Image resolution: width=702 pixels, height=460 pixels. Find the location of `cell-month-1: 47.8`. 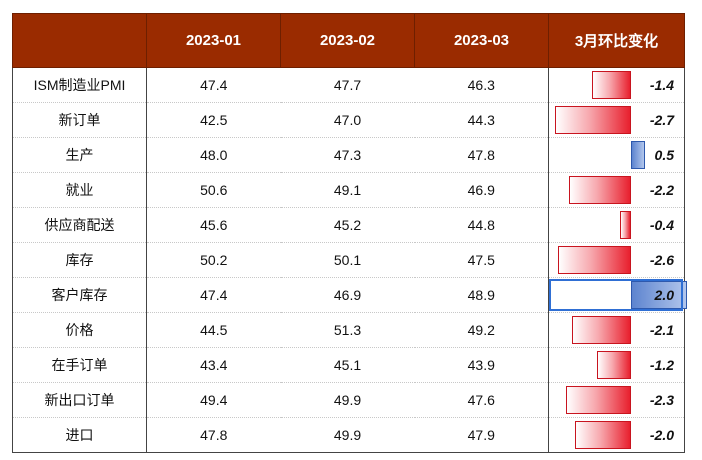

cell-month-1: 47.8 is located at coordinates (213, 435).